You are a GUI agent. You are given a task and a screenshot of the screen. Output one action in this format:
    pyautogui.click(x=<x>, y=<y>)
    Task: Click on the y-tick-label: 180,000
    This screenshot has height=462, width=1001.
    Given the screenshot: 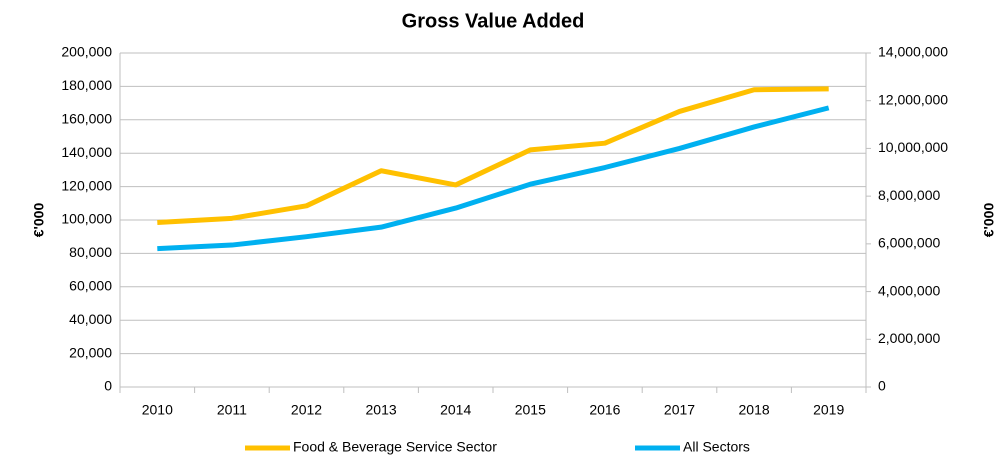 What is the action you would take?
    pyautogui.click(x=86, y=85)
    